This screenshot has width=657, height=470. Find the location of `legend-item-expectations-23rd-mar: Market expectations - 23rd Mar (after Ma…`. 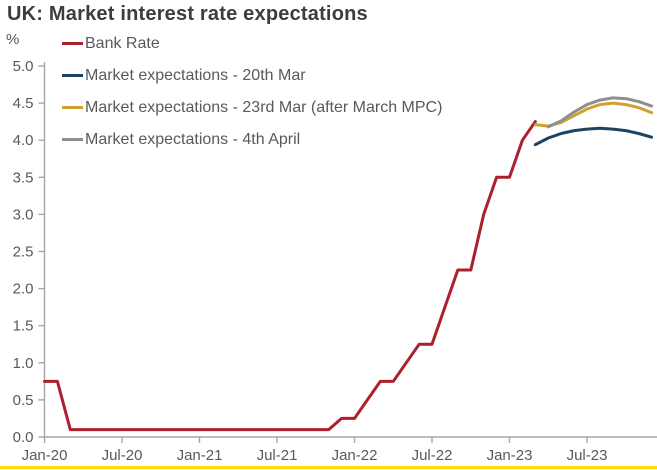

legend-item-expectations-23rd-mar: Market expectations - 23rd Mar (after Ma… is located at coordinates (252, 107).